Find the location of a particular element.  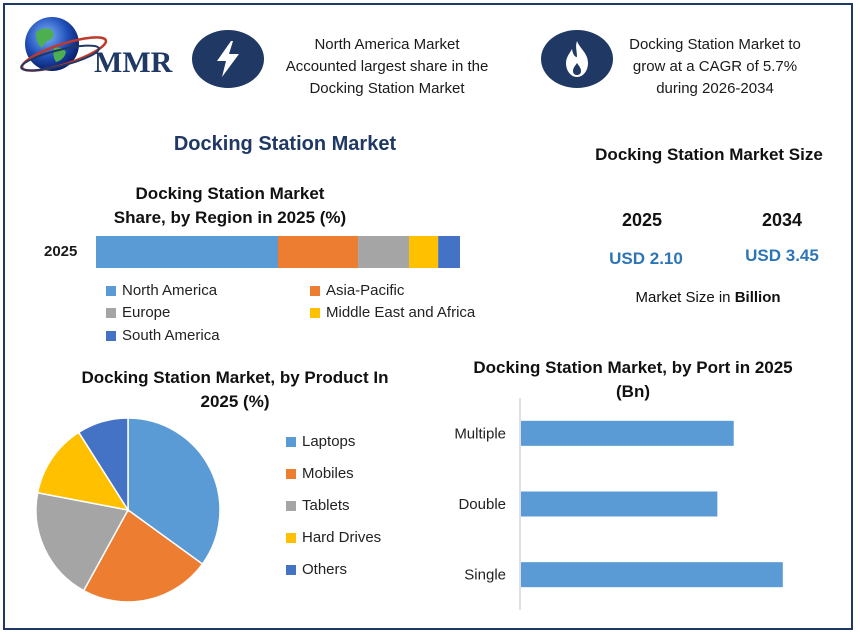

legend-label: South America is located at coordinates (171, 335).